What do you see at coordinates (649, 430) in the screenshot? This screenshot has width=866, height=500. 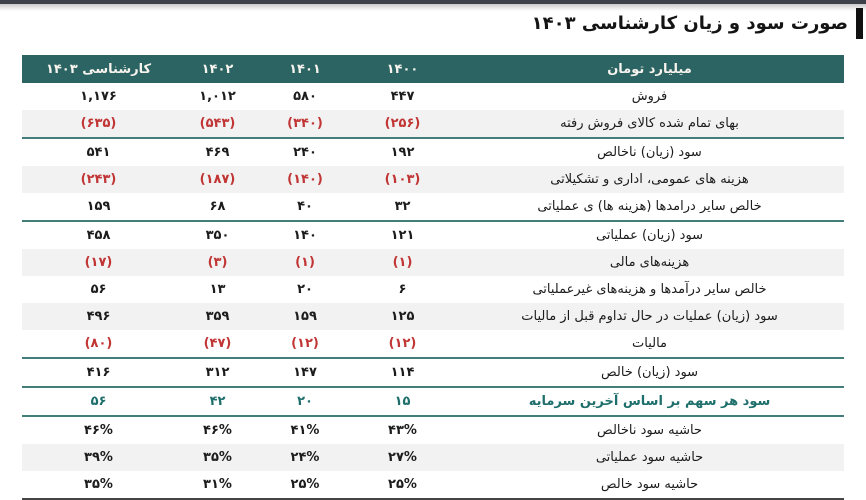 I see `row-label: حاشیه سود ناخالص` at bounding box center [649, 430].